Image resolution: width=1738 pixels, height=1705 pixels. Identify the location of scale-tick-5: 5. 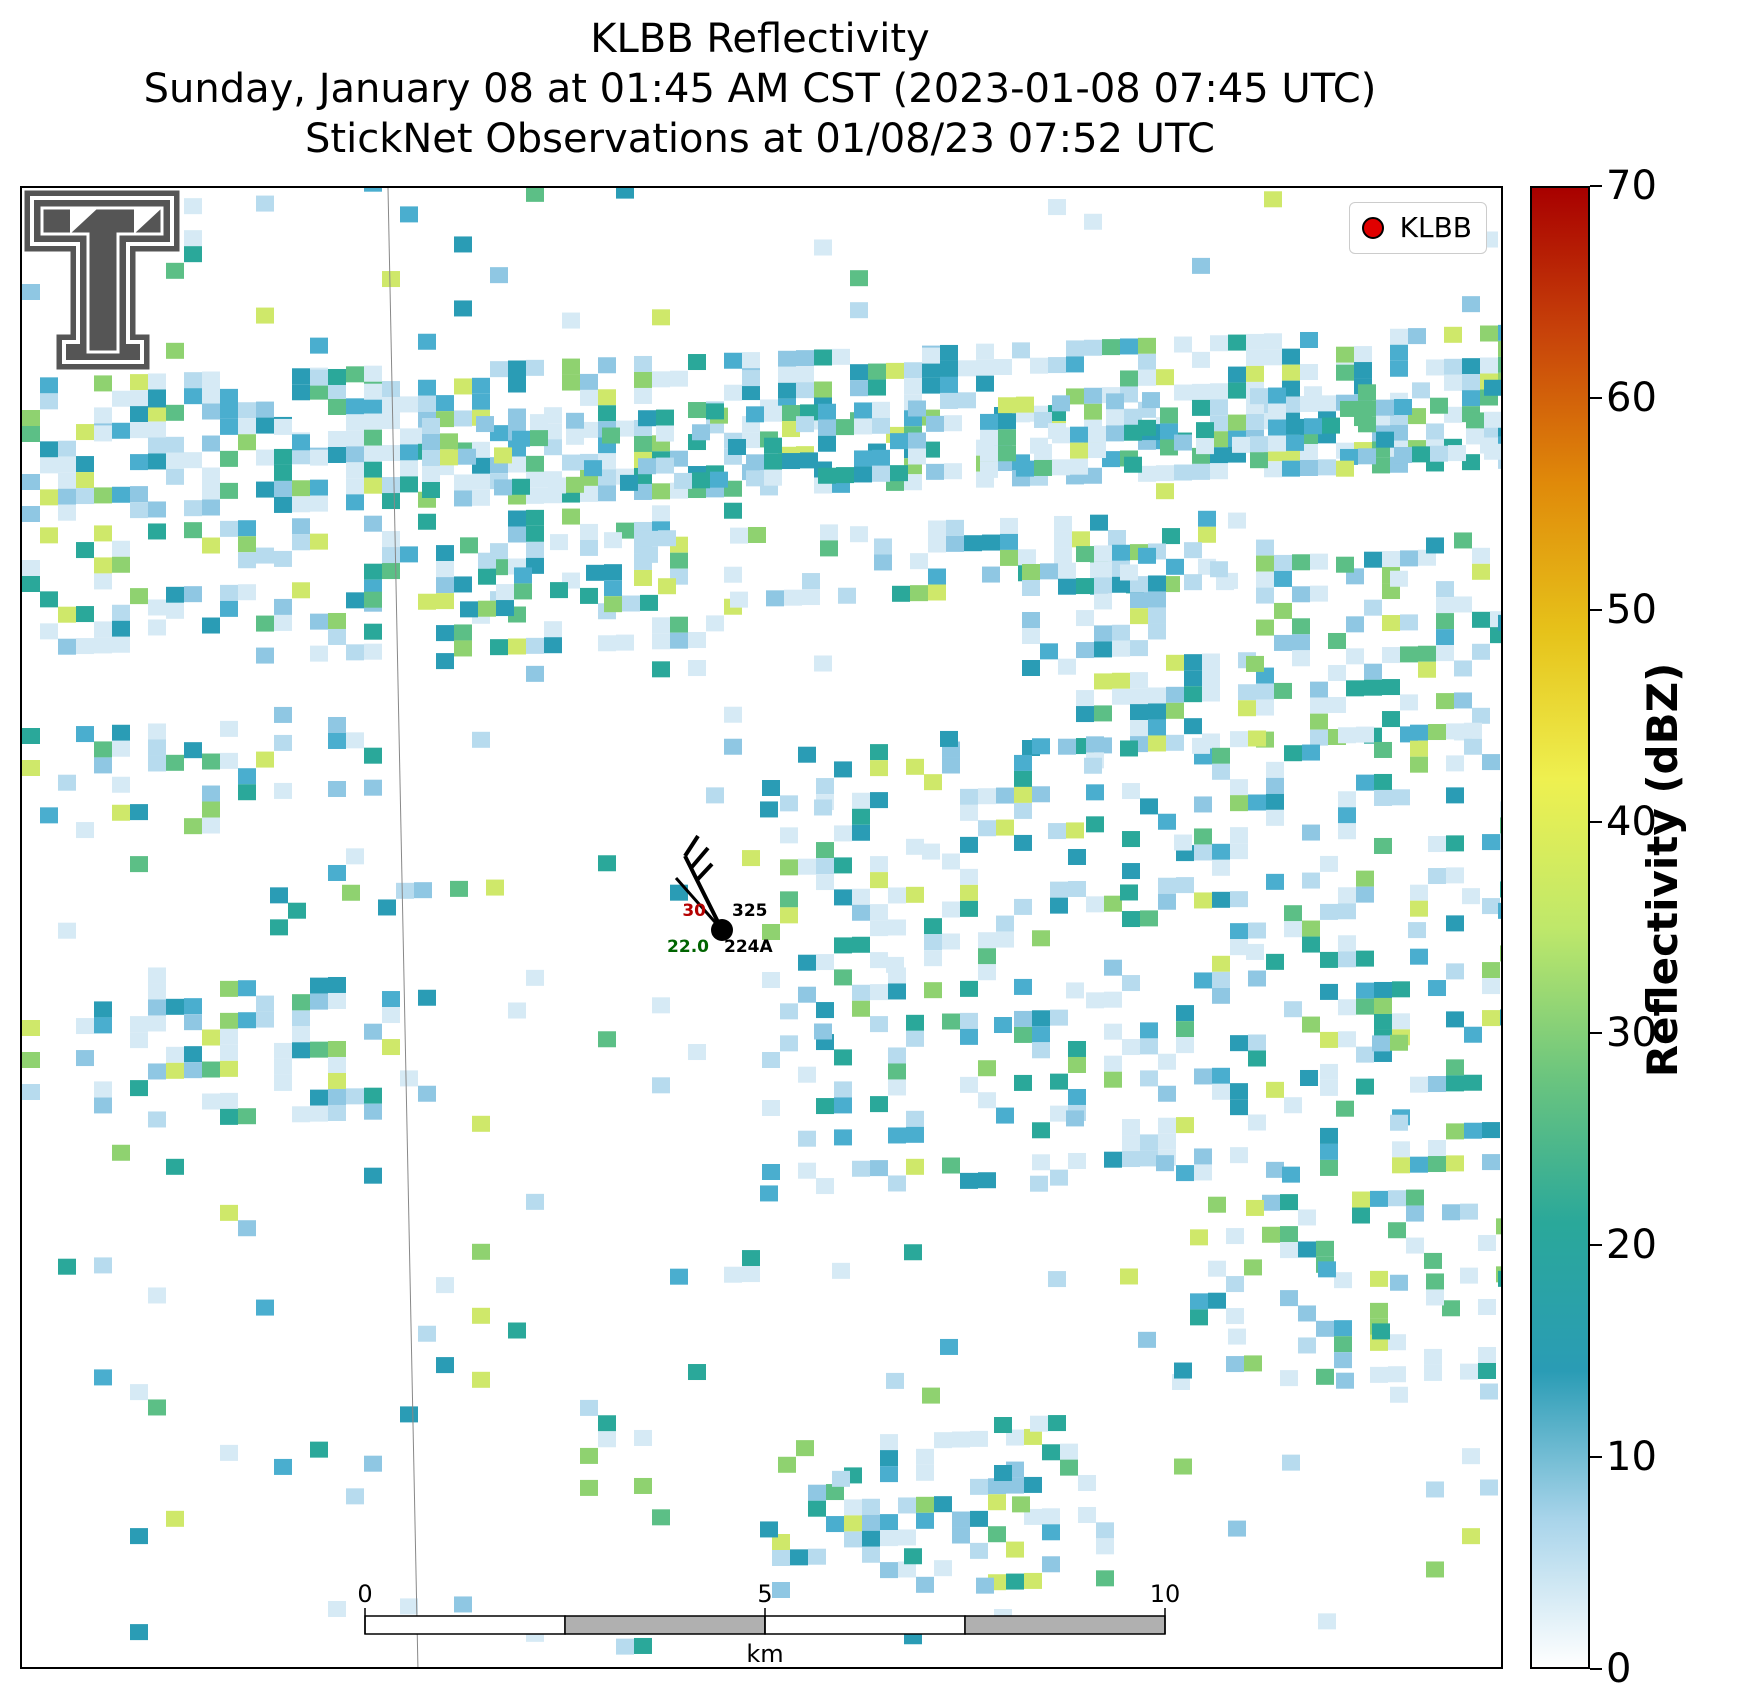
(764, 1594).